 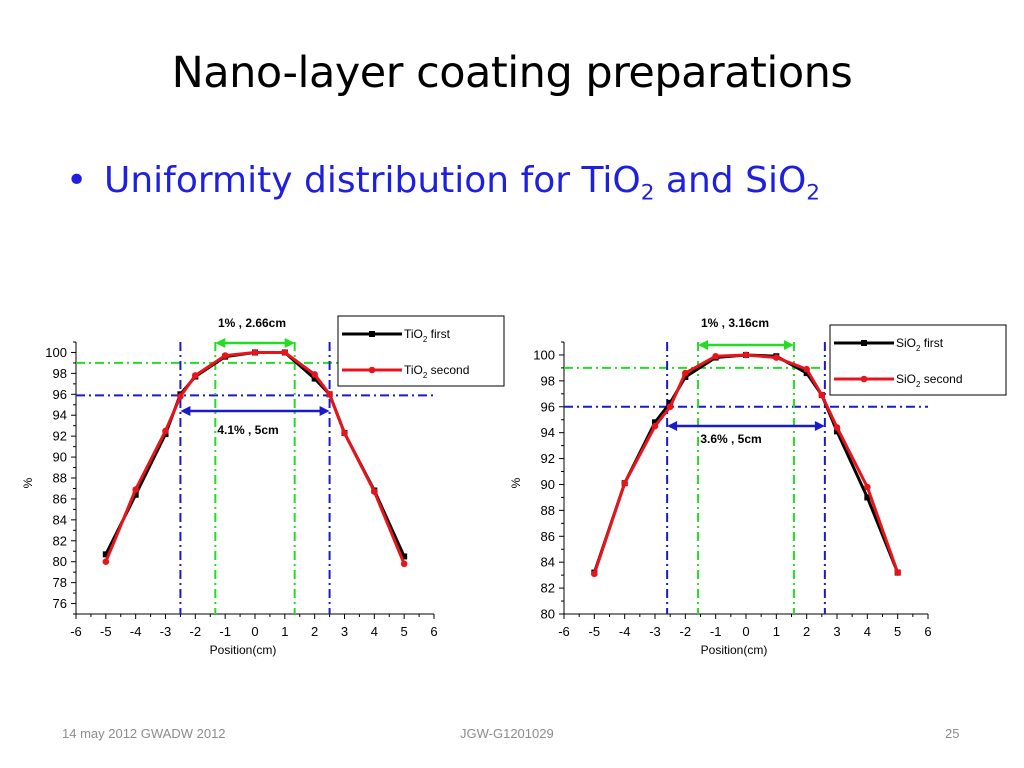 What do you see at coordinates (289, 343) in the screenshot?
I see `green-arrow-head-right` at bounding box center [289, 343].